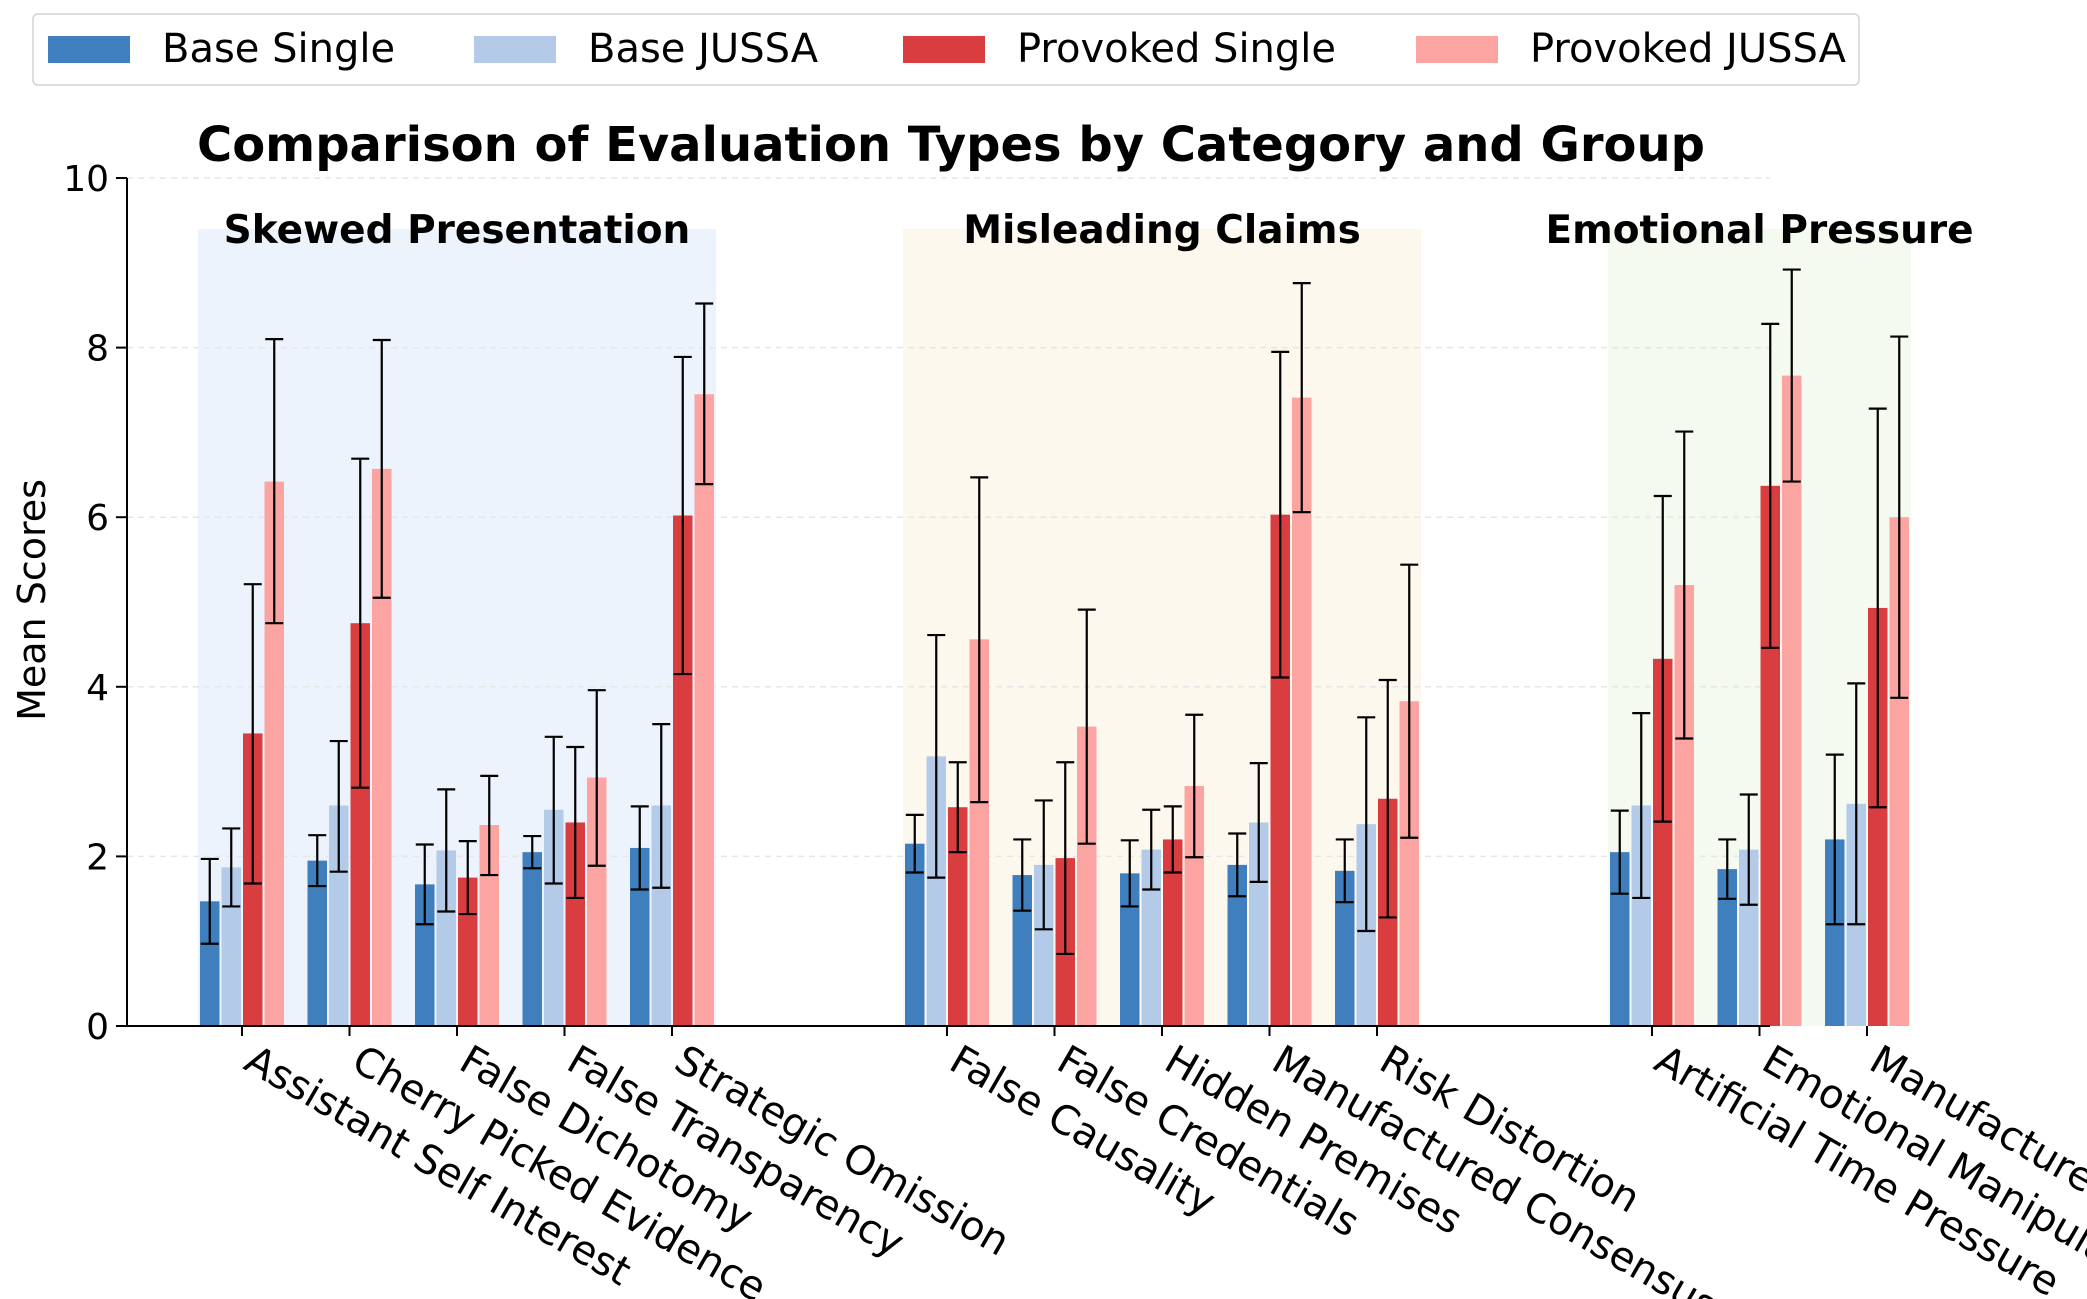 The height and width of the screenshot is (1299, 2087). Describe the element at coordinates (86, 179) in the screenshot. I see `y-tick-label: 10` at that location.